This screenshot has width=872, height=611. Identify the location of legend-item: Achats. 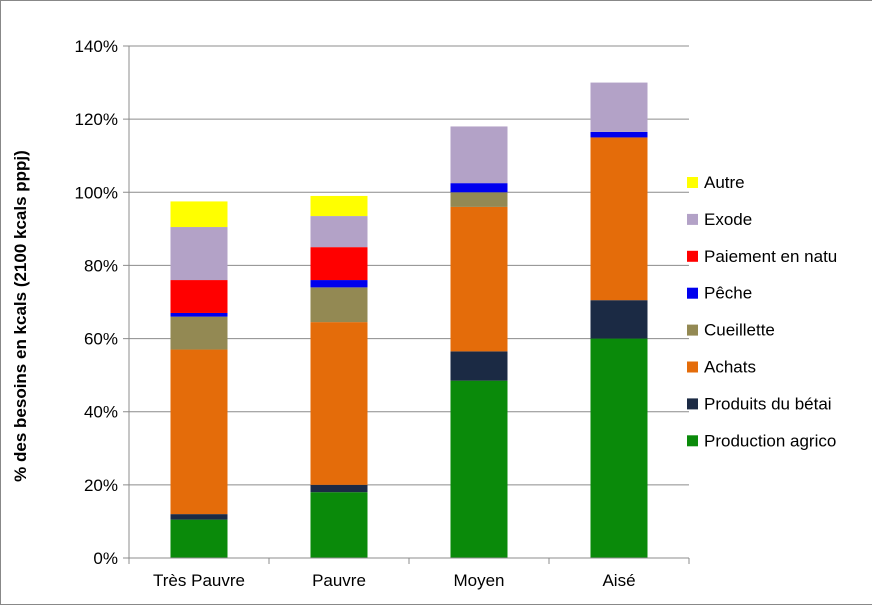
(721, 367).